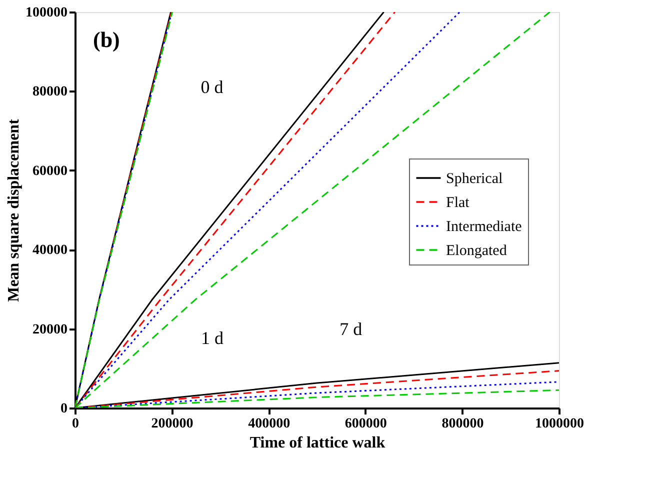  What do you see at coordinates (50, 250) in the screenshot?
I see `y-tick-label: 40000` at bounding box center [50, 250].